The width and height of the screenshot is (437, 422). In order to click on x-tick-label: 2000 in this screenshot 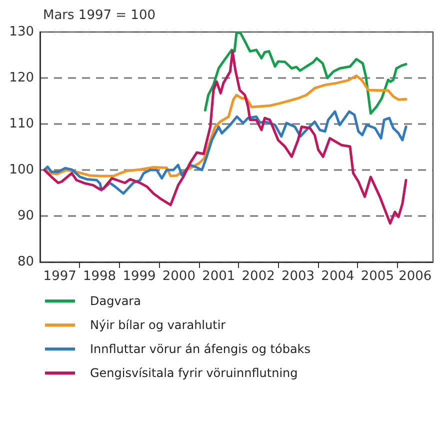, I will do `click(179, 276)`.